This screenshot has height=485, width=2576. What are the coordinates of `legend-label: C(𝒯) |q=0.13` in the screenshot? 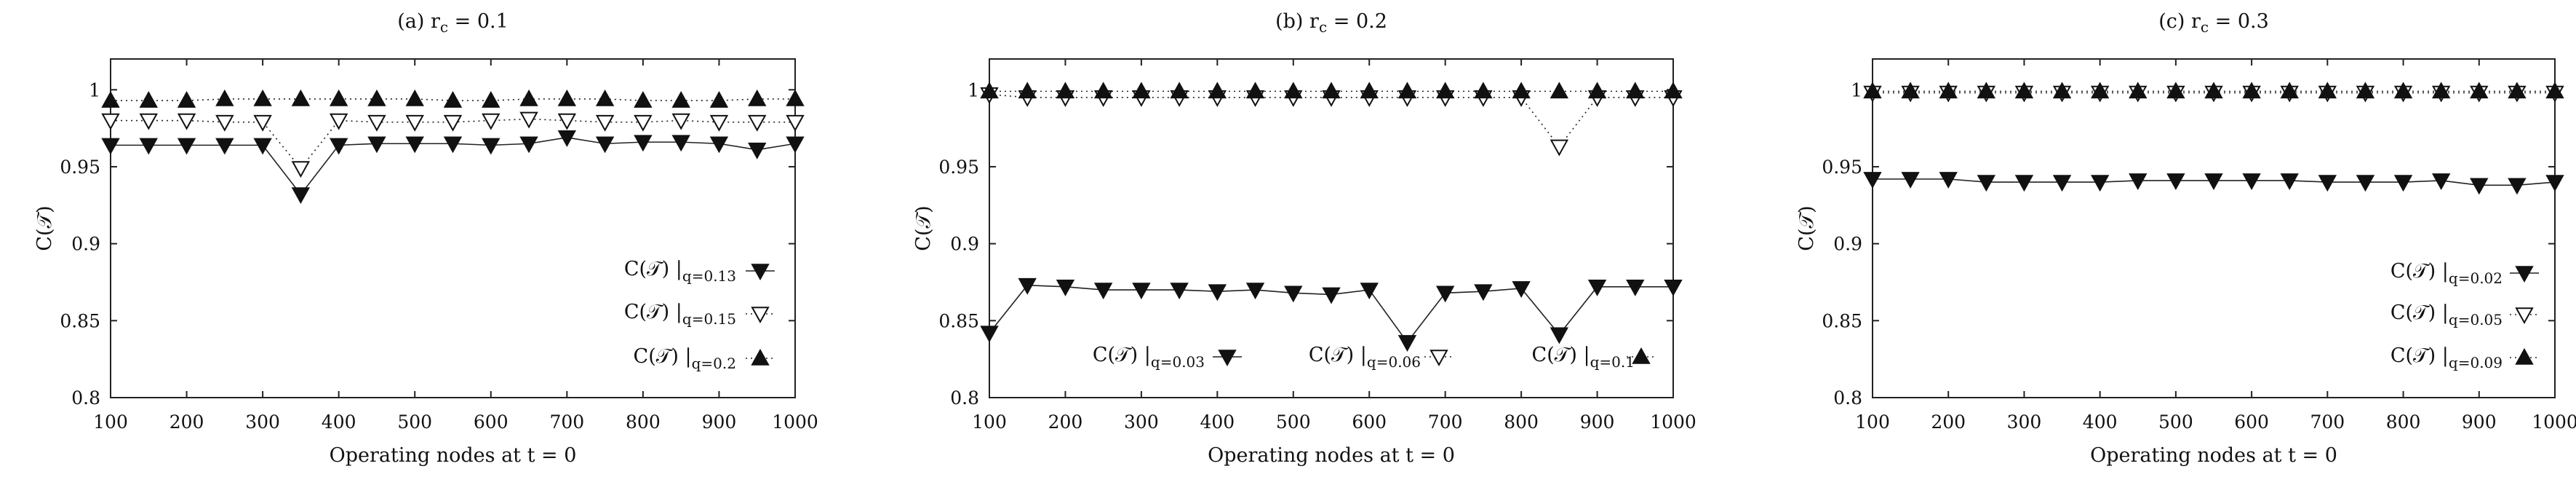 It's located at (680, 271).